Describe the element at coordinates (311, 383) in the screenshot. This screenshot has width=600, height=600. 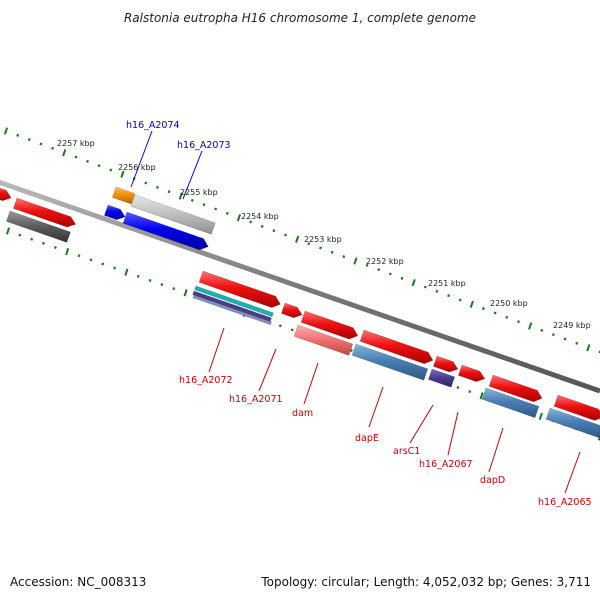
I see `leader-dam` at that location.